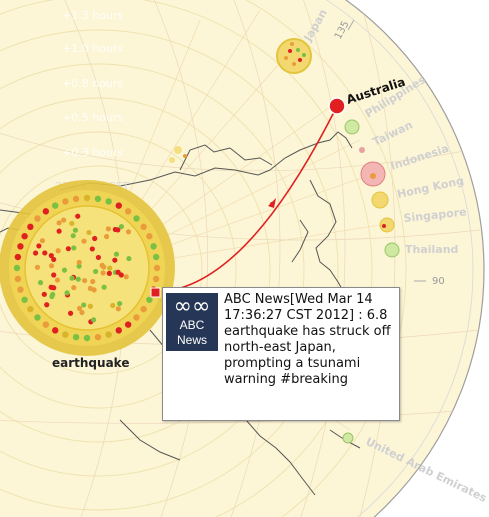  I want to click on time-ring-label: +1.3 hours, so click(92, 15).